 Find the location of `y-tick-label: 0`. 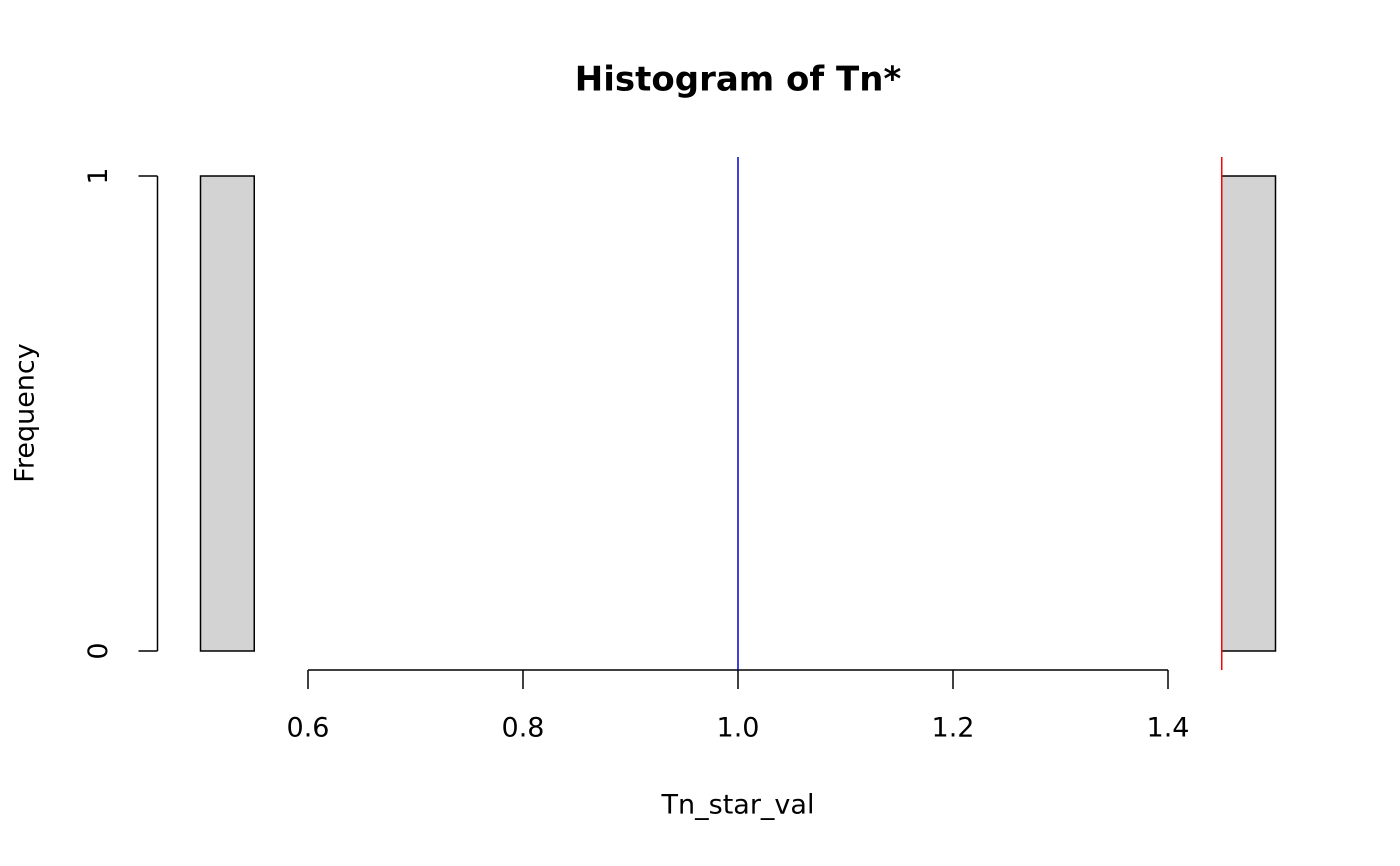

y-tick-label: 0 is located at coordinates (98, 650).